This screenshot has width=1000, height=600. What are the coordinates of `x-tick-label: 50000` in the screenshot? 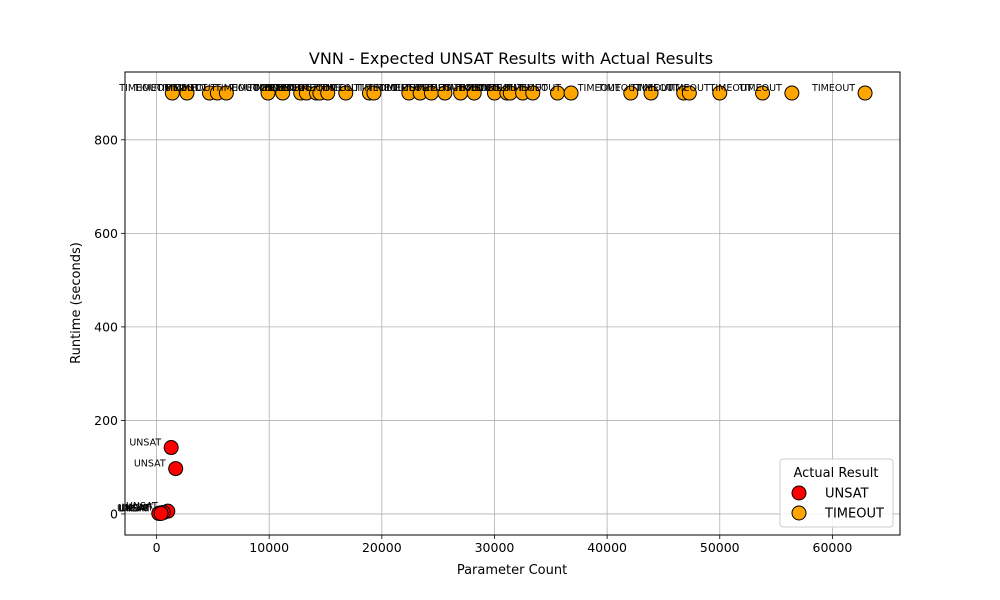 It's located at (720, 547).